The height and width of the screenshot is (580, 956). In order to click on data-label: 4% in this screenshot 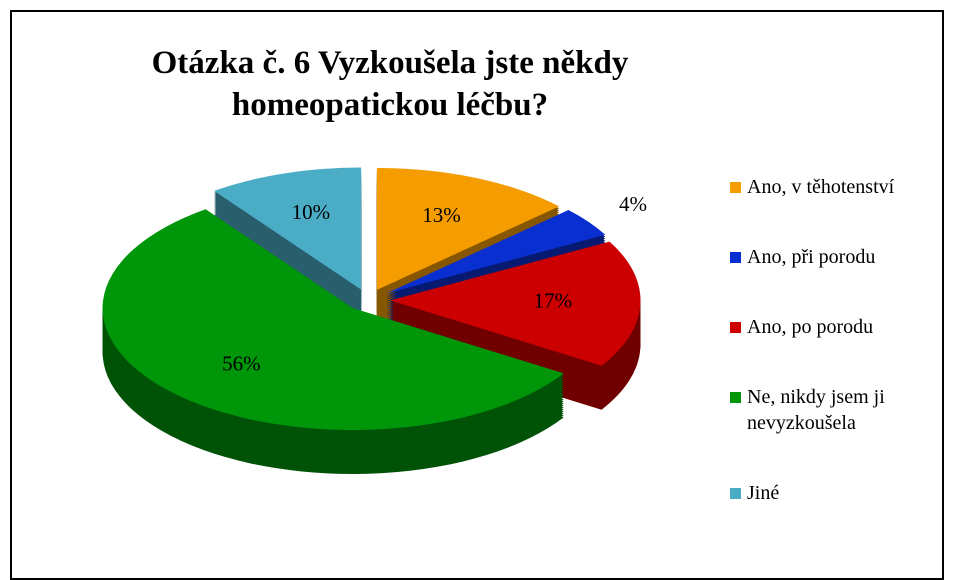, I will do `click(633, 204)`.